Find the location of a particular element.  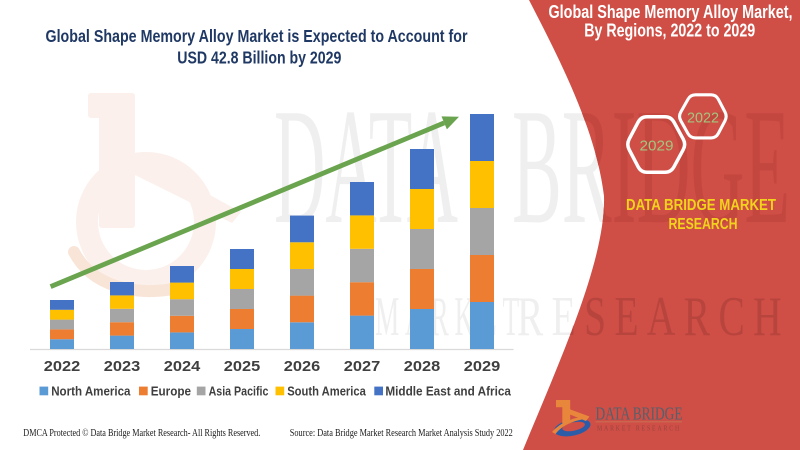

svg-text: North America is located at coordinates (91, 391).